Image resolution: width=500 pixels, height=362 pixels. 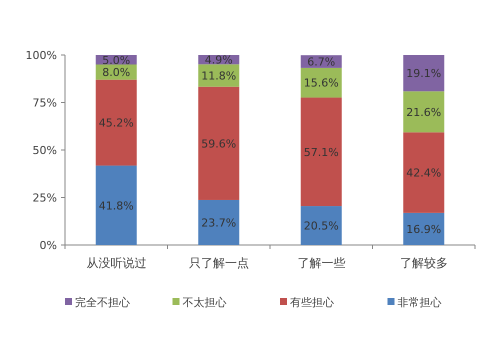 I want to click on data-label: 57.1%, so click(x=321, y=152).